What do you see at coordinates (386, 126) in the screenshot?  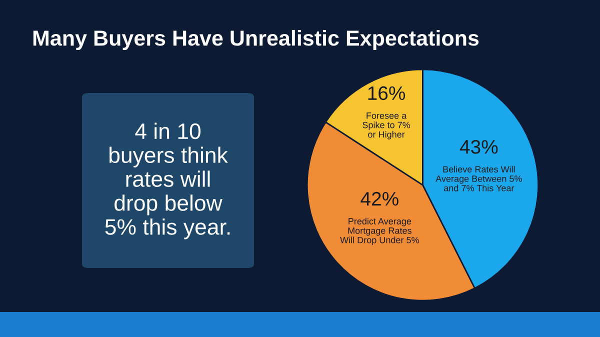 I see `slice-label: Foresee a Spike to 7% or Higher` at bounding box center [386, 126].